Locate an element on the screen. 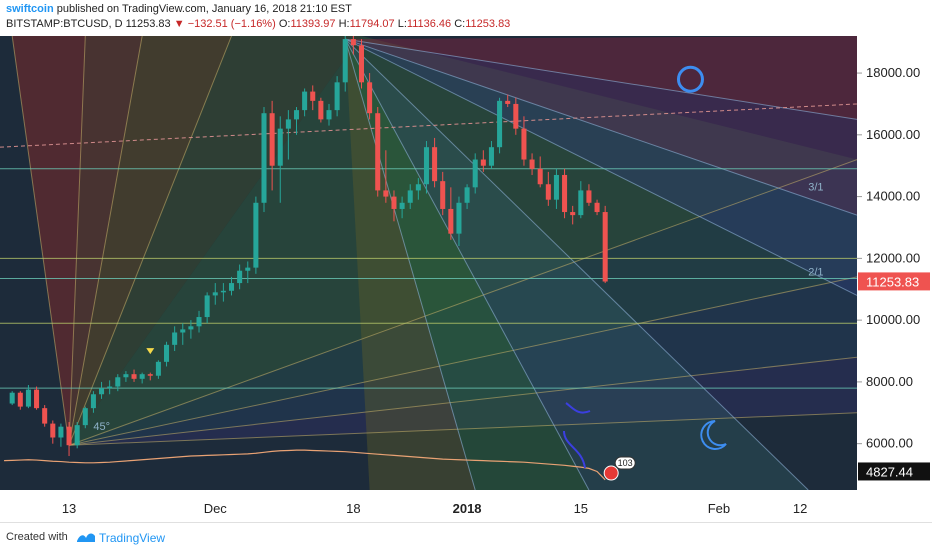  x-tick-label-6: 12 is located at coordinates (800, 508).